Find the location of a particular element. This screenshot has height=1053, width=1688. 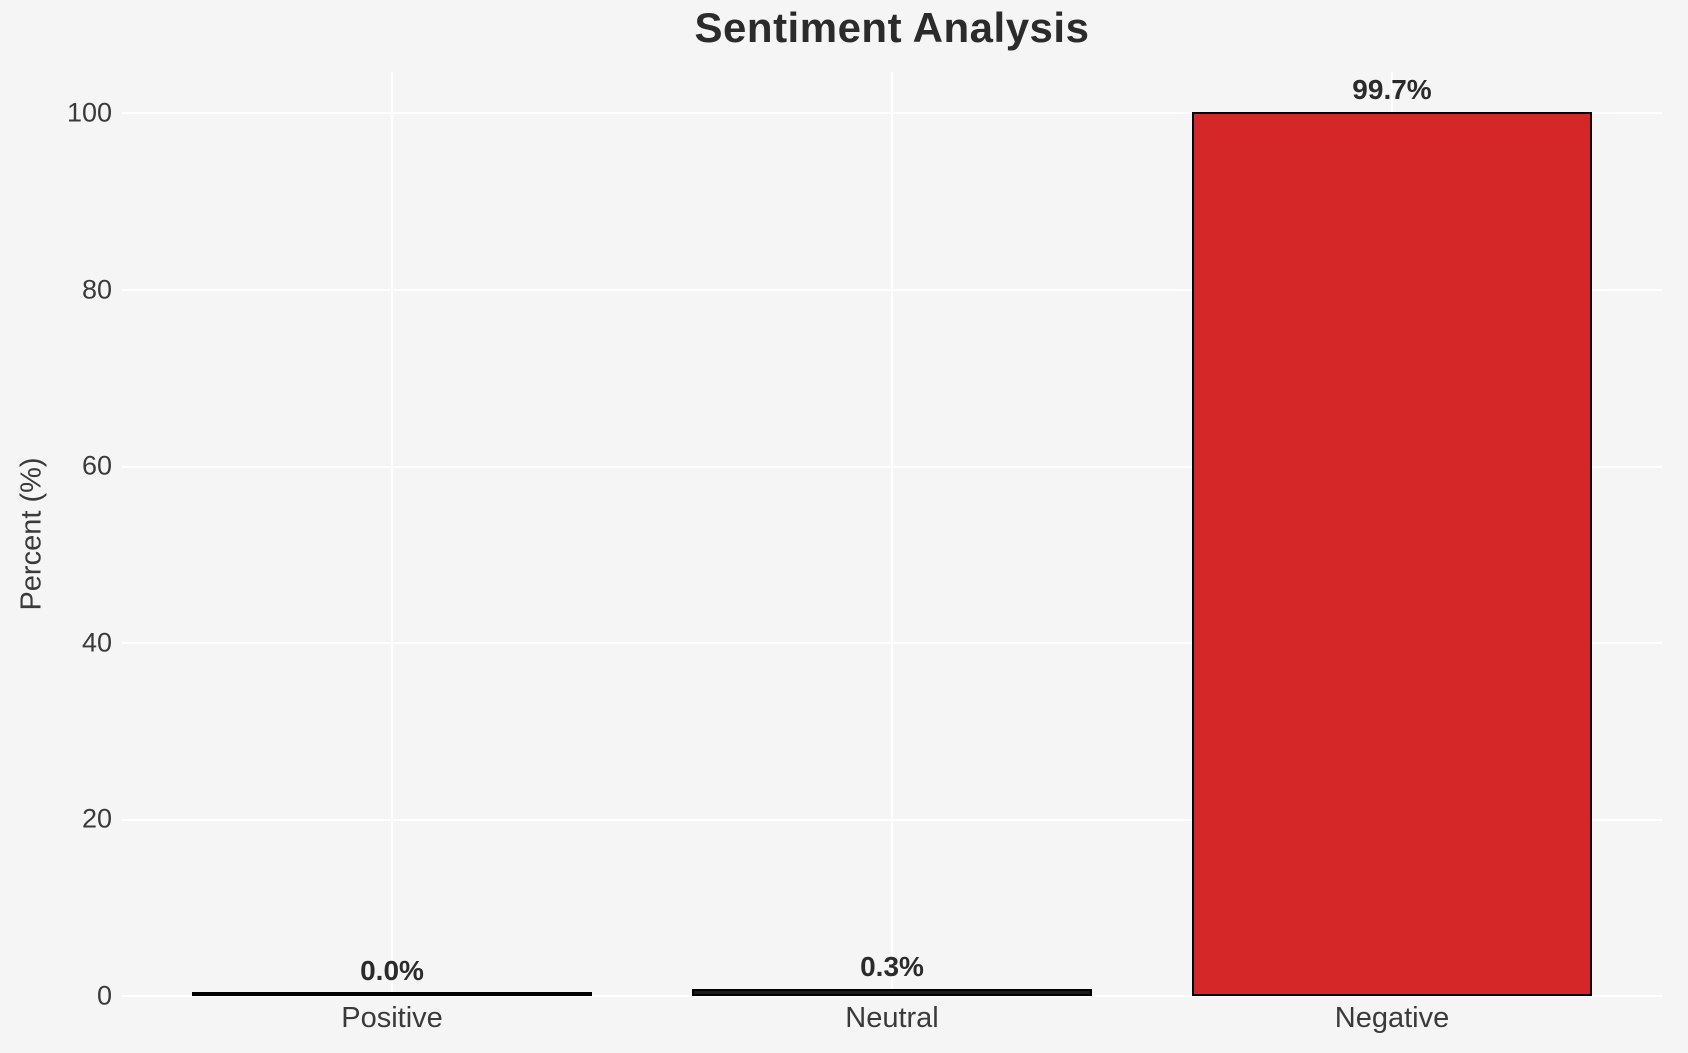

y-tick-label-100: 100 is located at coordinates (89, 112).